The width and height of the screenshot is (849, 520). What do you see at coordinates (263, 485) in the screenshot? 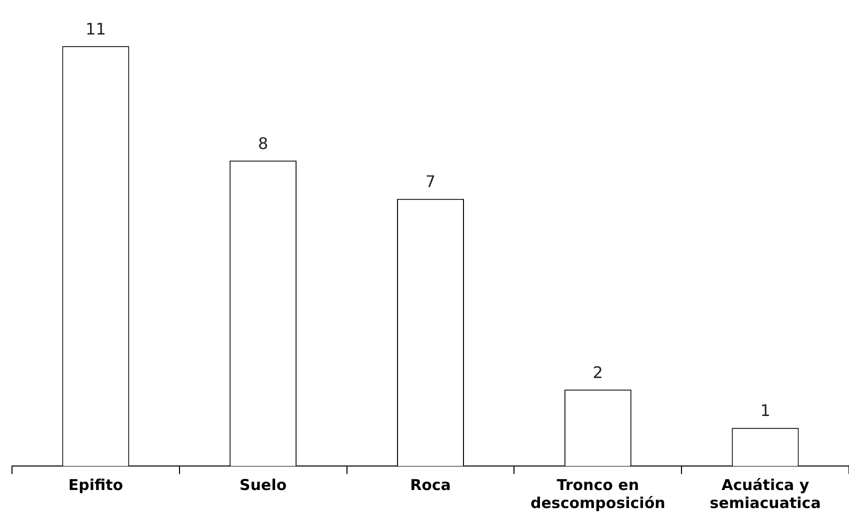
I see `x-tick-label: Suelo` at bounding box center [263, 485].